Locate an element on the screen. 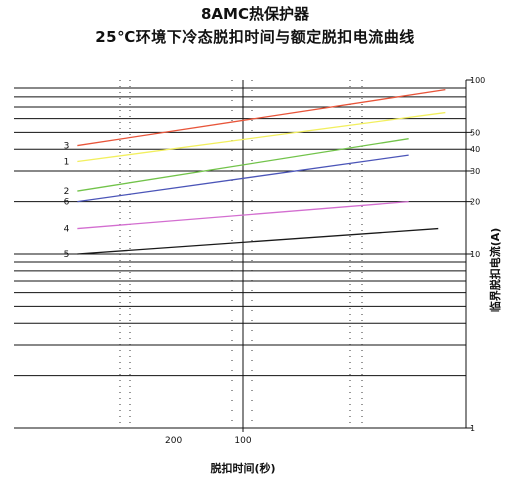 The width and height of the screenshot is (510, 482). y-tick-labels: 100 50 40 30 20 10 1 is located at coordinates (475, 254).